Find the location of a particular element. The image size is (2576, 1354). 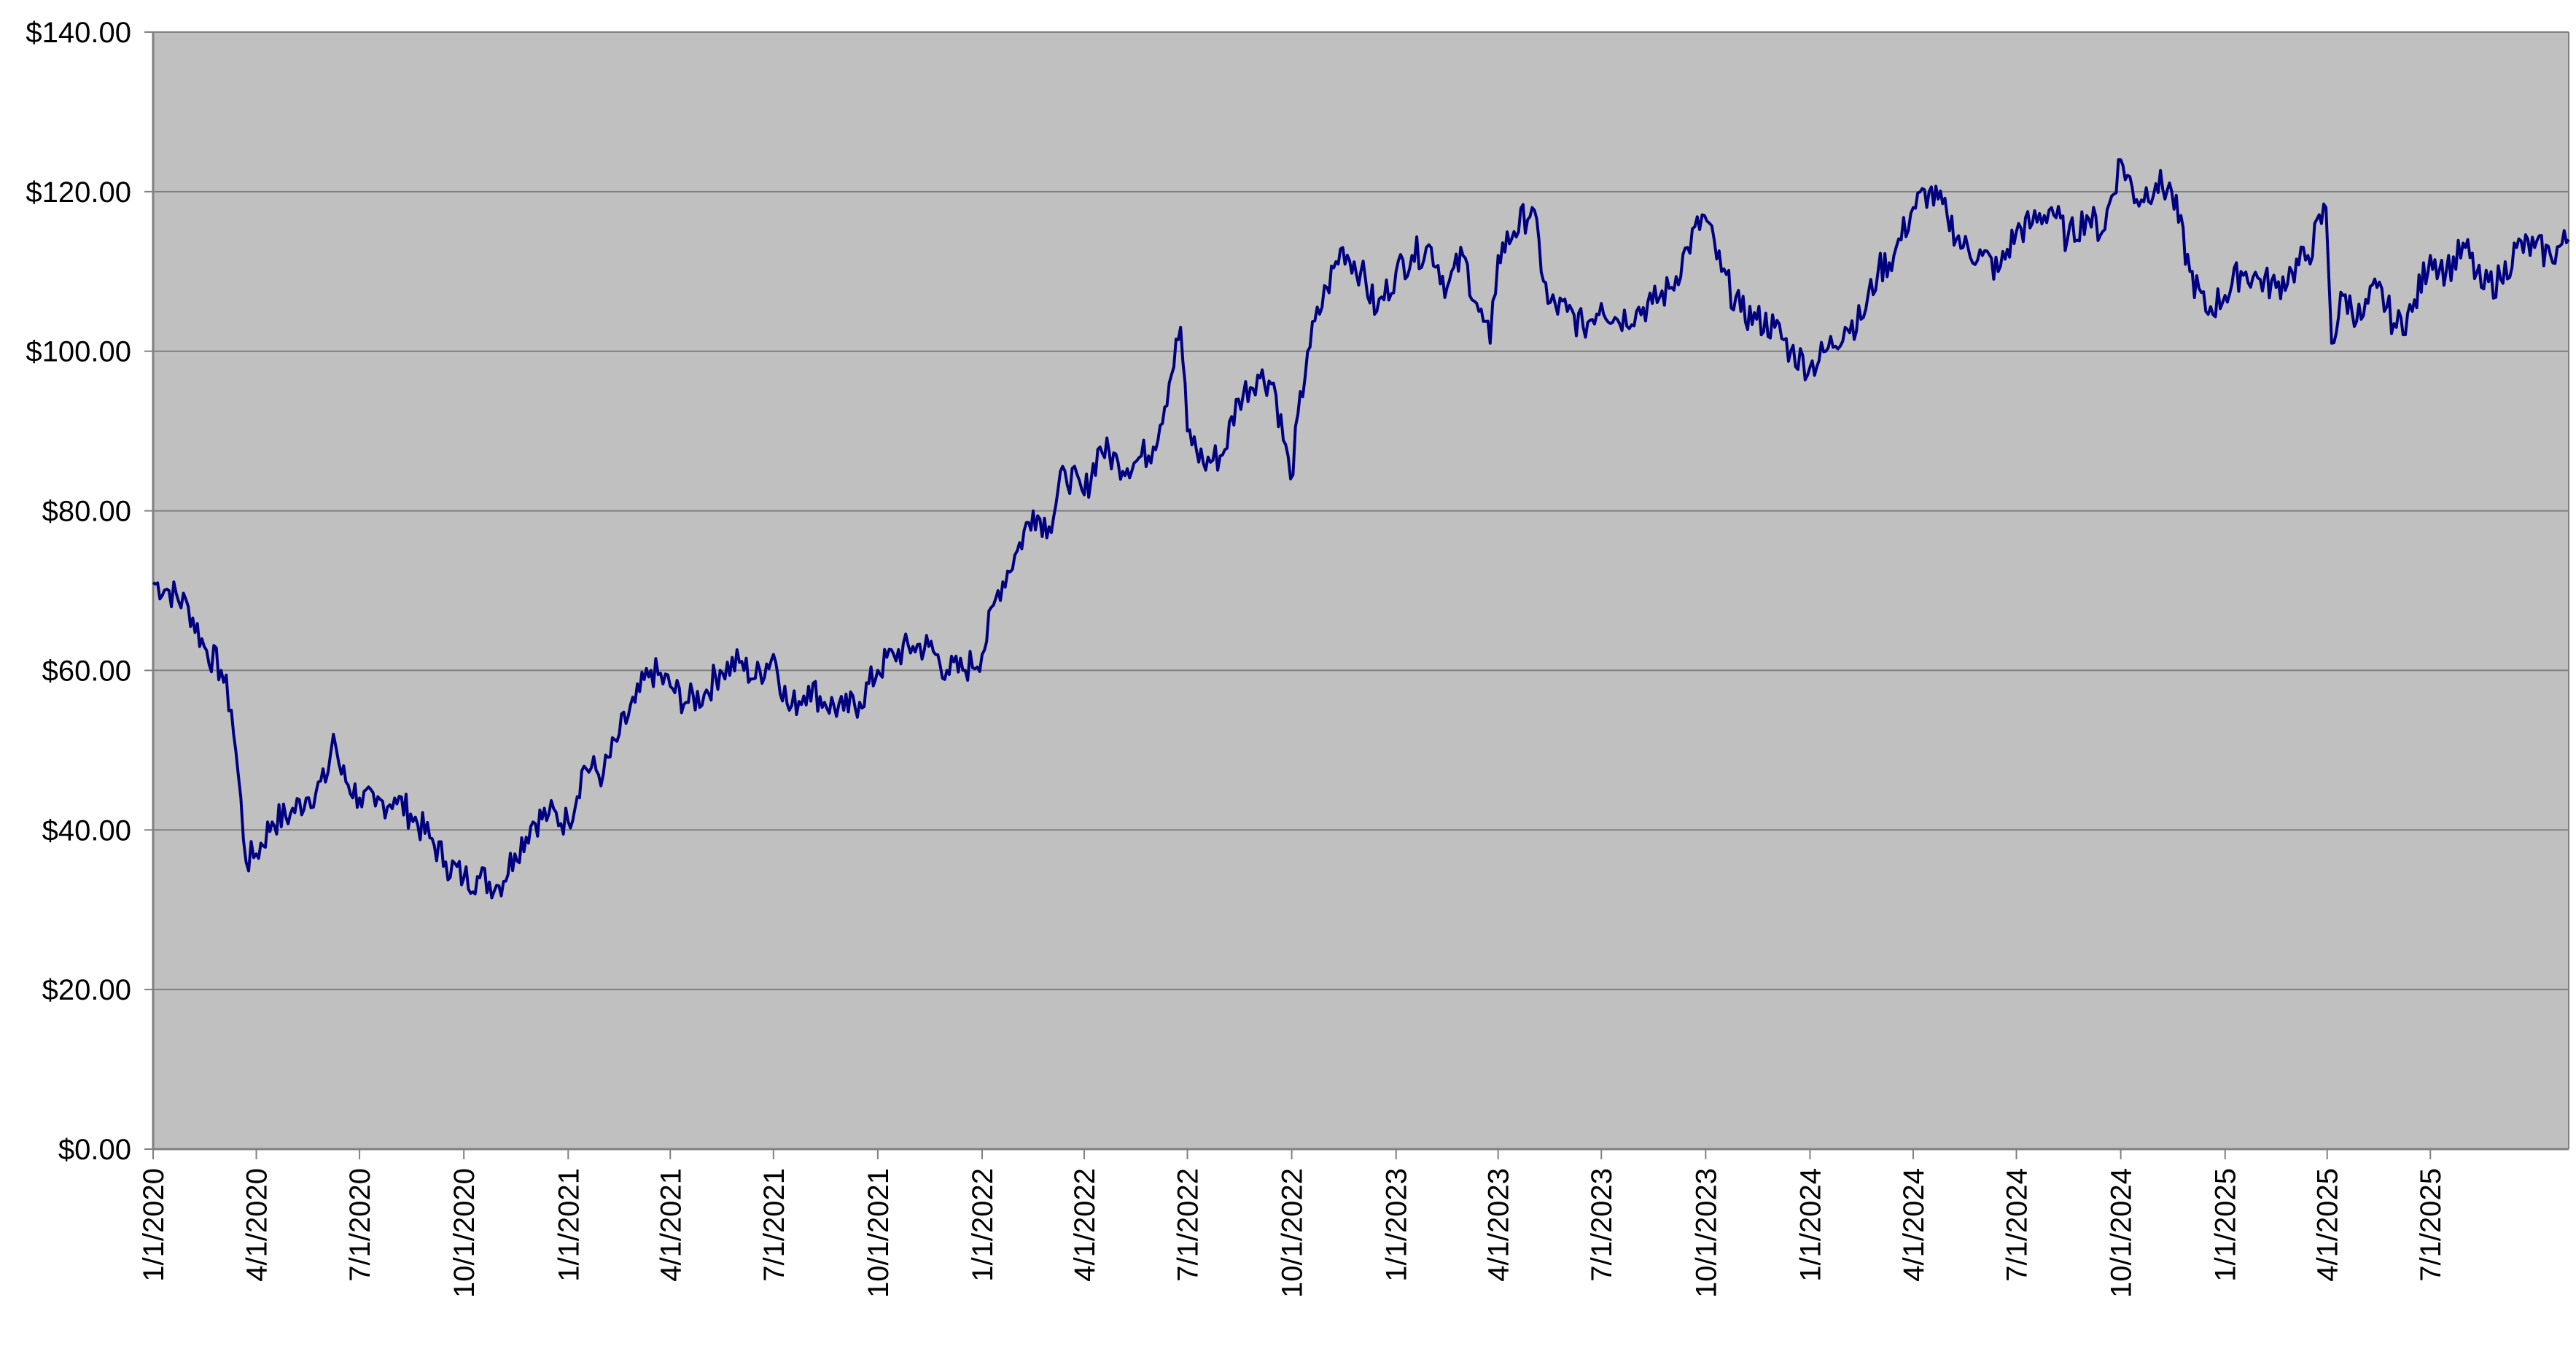

x-tick-label: 1/1/2025 is located at coordinates (2226, 1225).